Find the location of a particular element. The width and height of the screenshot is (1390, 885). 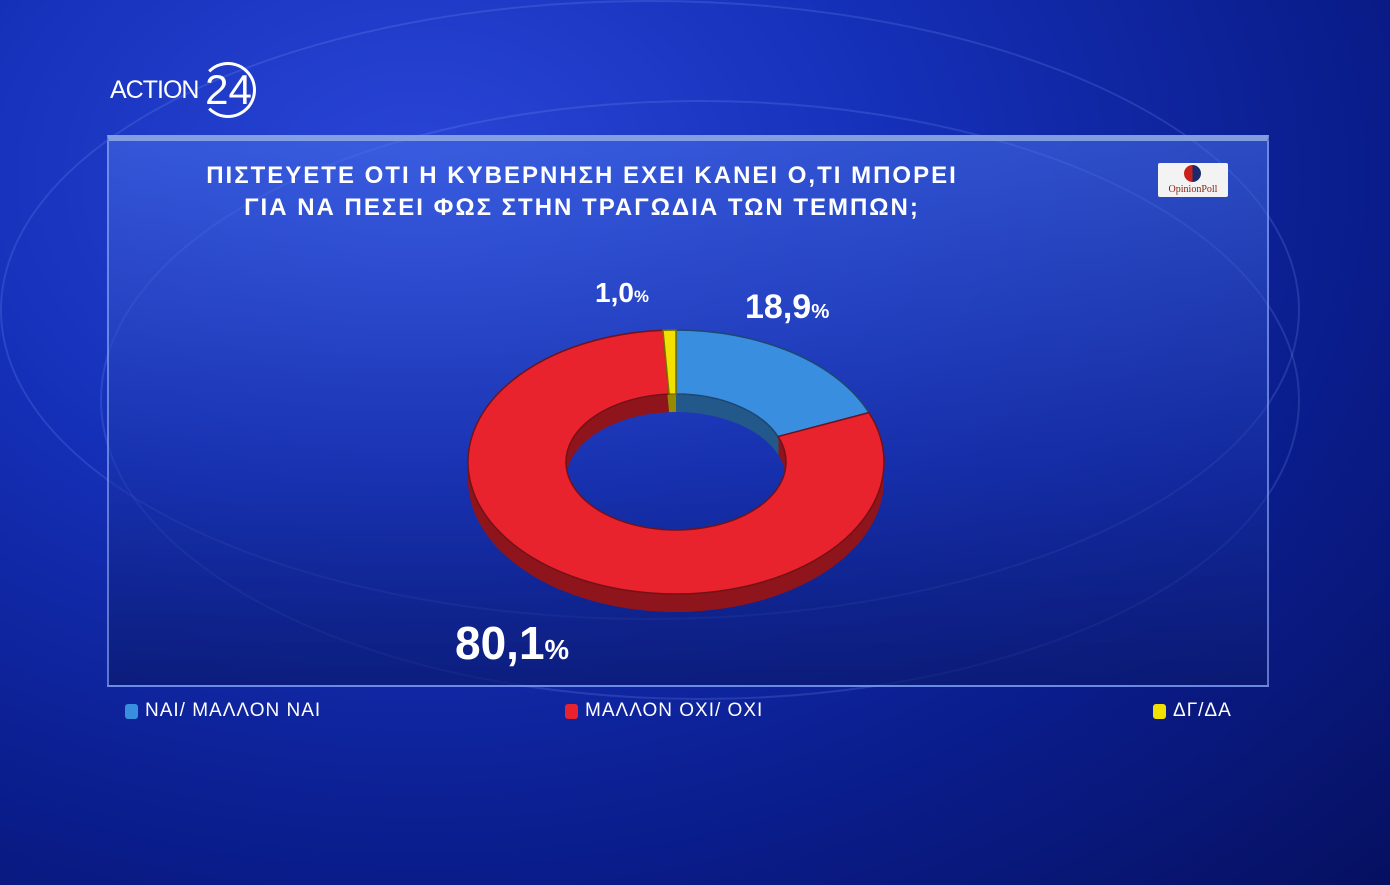

action24-logo: ACTION 24 is located at coordinates (183, 90).